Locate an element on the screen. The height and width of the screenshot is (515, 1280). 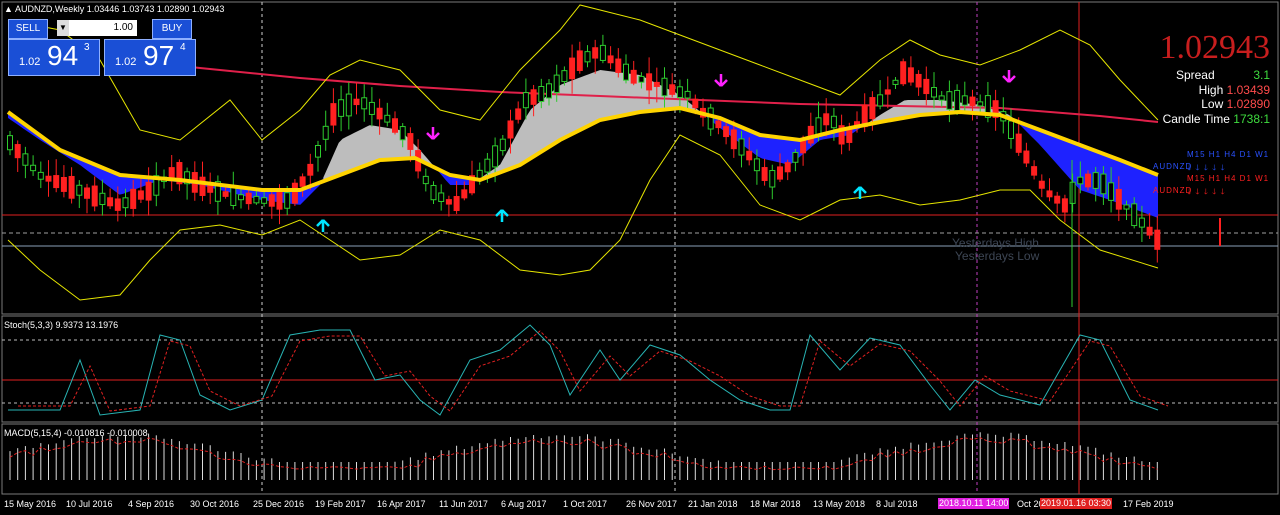
macd-header: MACD(5,15,4) -0.010816 -0.010008 is located at coordinates (76, 433).